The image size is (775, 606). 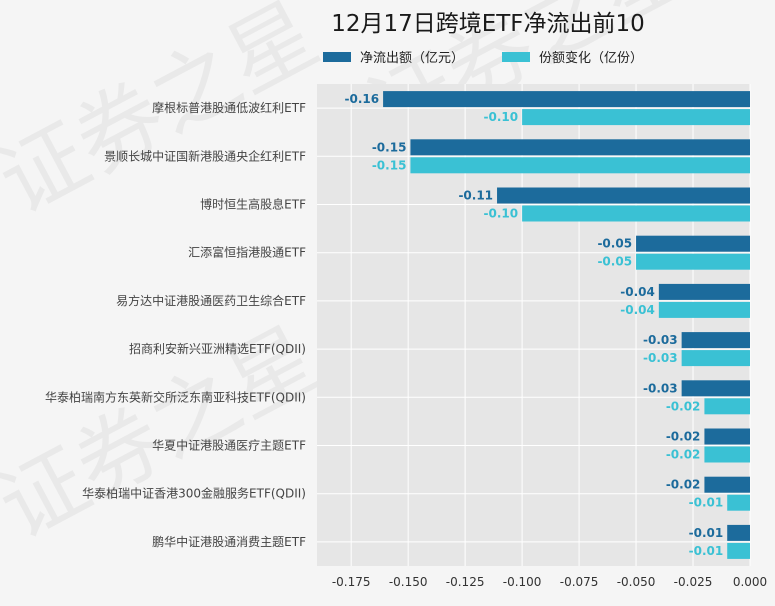 What do you see at coordinates (591, 58) in the screenshot?
I see `share-change-legend-label: 份额变化（亿份）` at bounding box center [591, 58].